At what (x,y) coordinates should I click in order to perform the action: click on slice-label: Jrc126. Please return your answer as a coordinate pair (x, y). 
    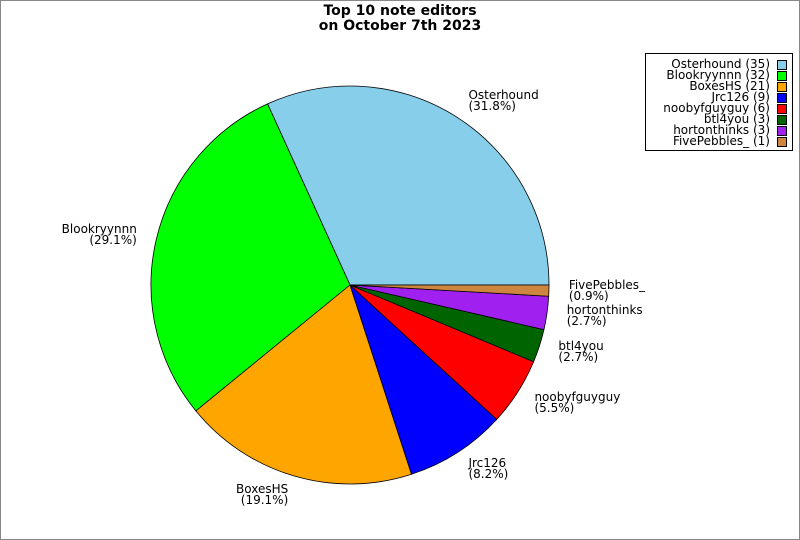
    Looking at the image, I should click on (486, 463).